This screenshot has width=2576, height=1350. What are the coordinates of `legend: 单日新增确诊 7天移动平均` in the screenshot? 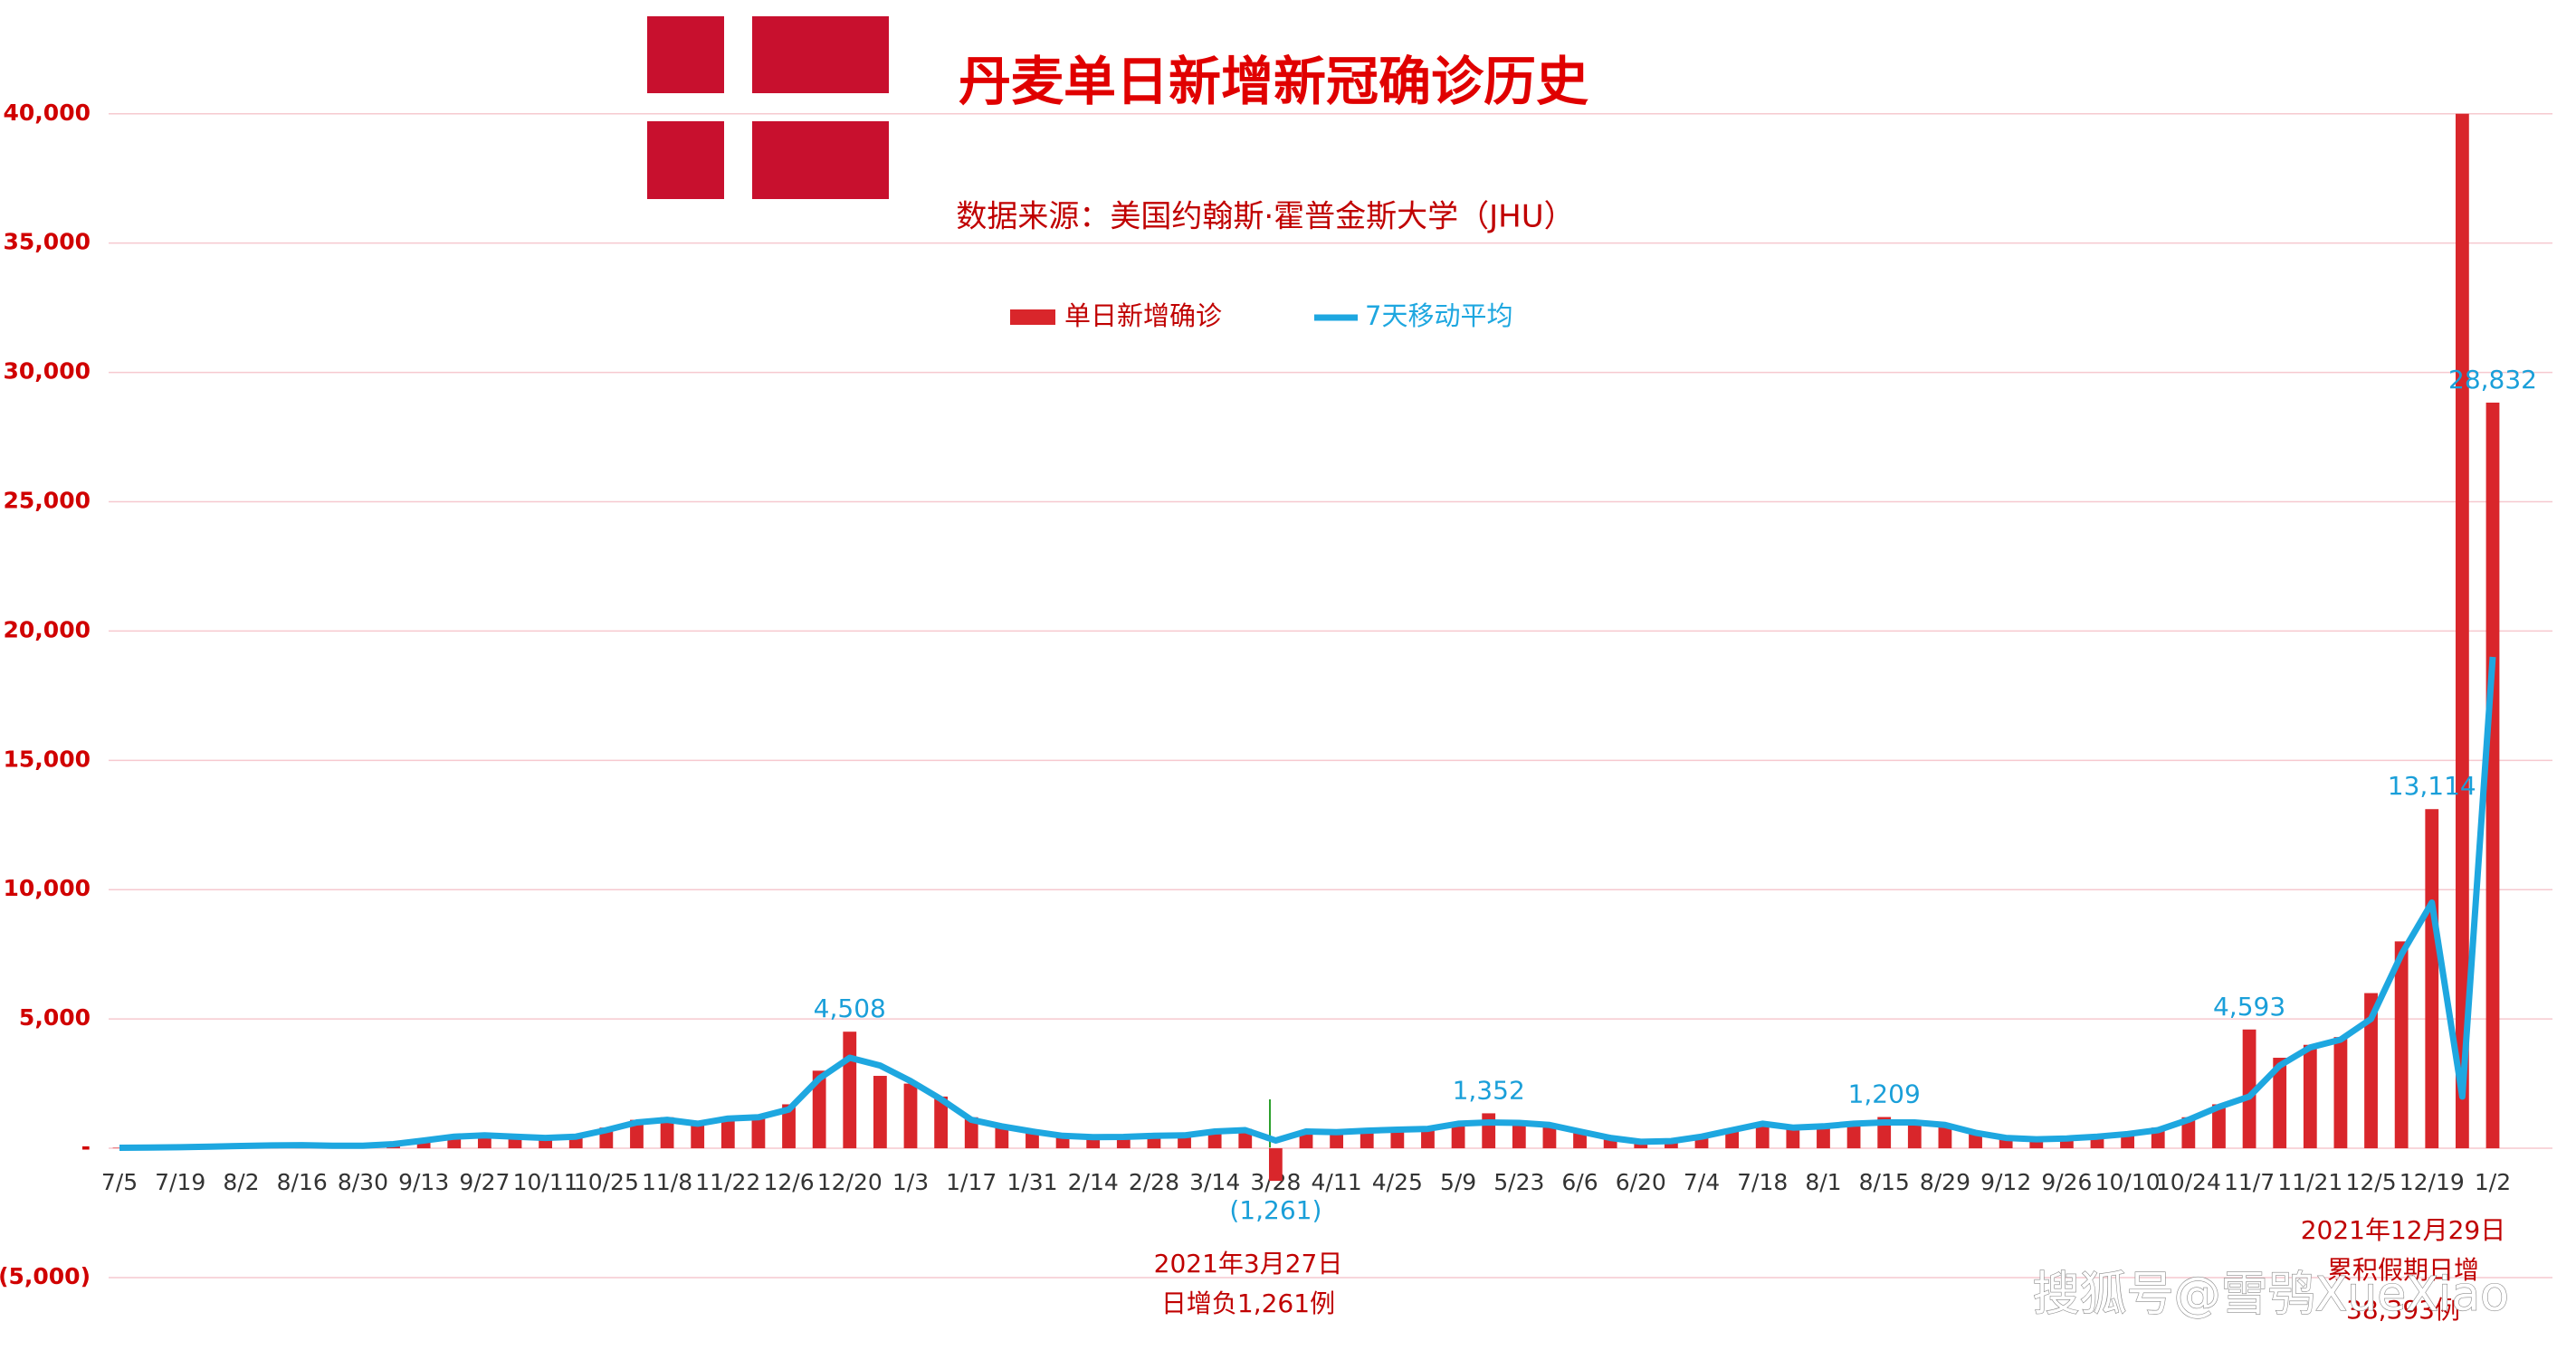 It's located at (1261, 316).